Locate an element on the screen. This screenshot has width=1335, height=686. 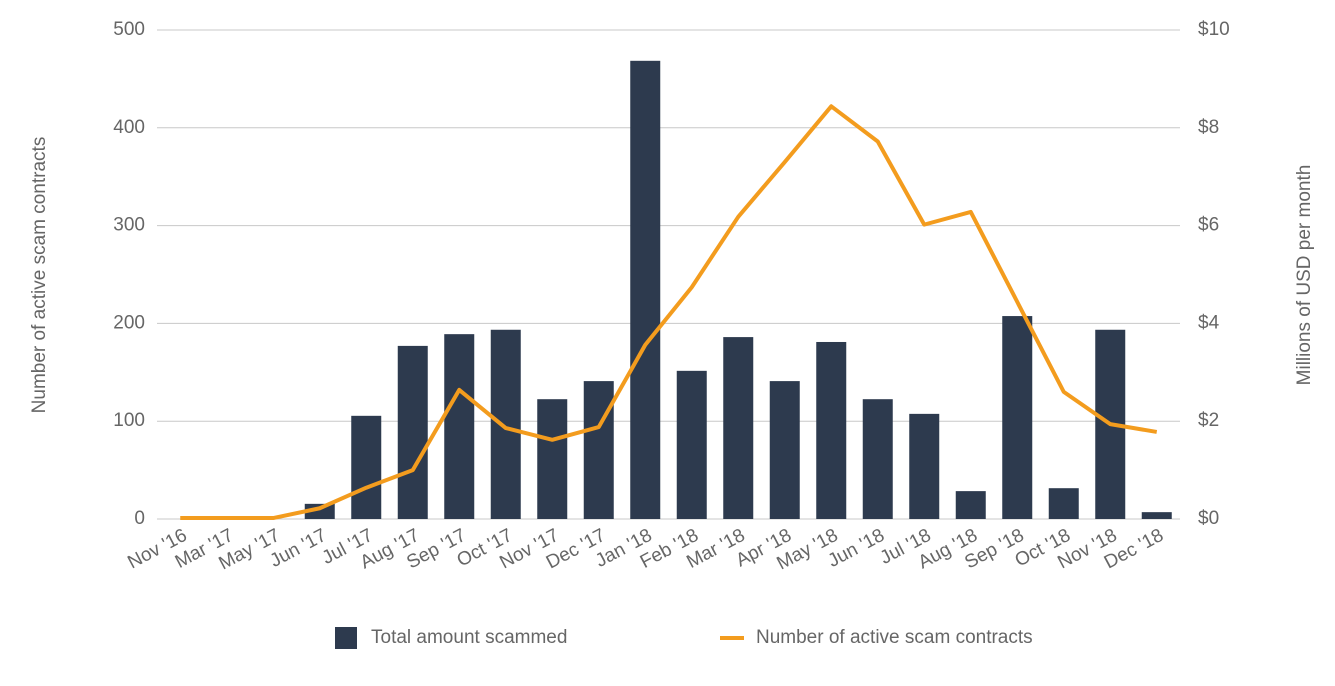
y2-axis-title: Millions of USD per month is located at coordinates (1304, 275).